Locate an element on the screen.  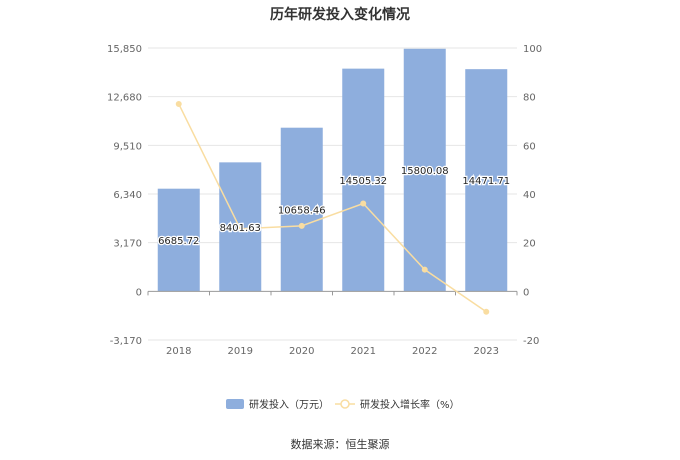
bar-value-label: 6685.72 is located at coordinates (178, 241).